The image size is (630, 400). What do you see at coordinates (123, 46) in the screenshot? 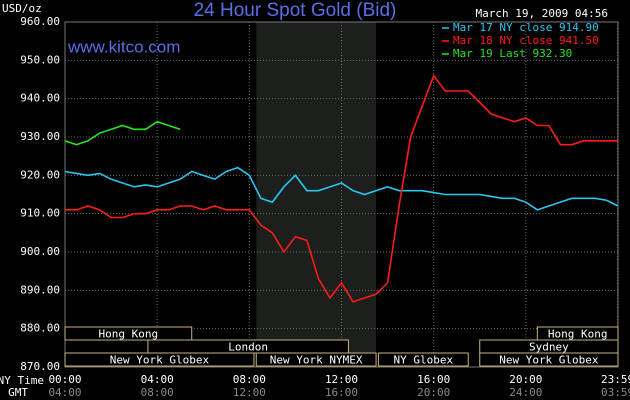
I see `watermark: www.kitco.com` at bounding box center [123, 46].